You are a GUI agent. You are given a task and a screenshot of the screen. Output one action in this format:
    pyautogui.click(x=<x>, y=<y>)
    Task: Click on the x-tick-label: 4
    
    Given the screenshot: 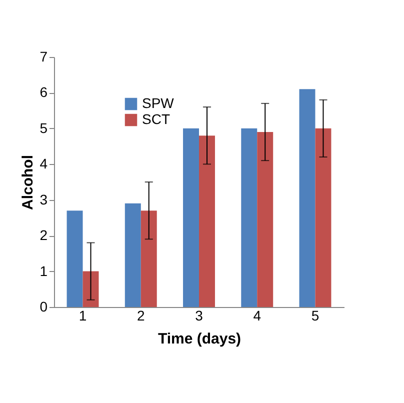 What is the action you would take?
    pyautogui.click(x=257, y=316)
    